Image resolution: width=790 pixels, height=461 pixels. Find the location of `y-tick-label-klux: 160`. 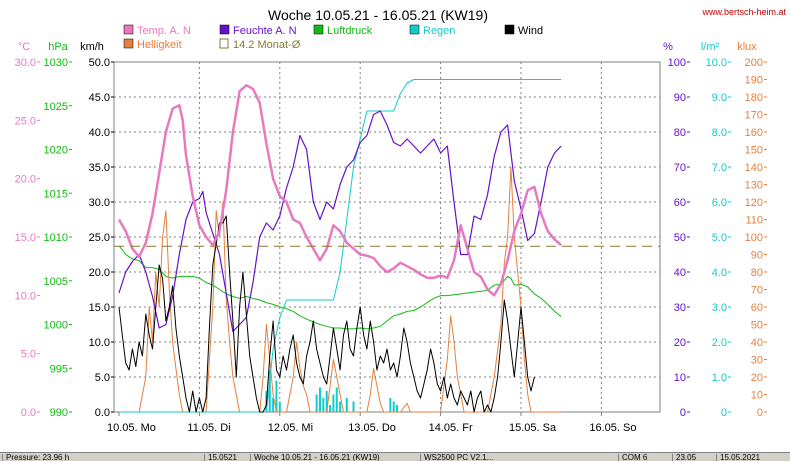

y-tick-label-klux: 160 is located at coordinates (754, 133).